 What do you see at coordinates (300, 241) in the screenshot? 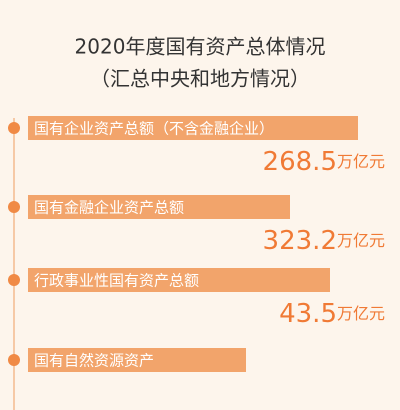
I see `value-number: 323.2` at bounding box center [300, 241].